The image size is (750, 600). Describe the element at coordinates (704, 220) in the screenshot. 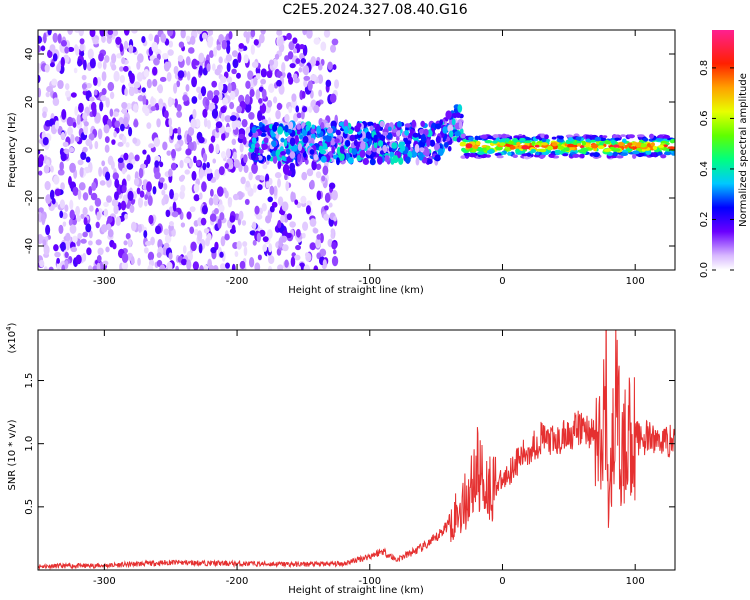

I see `colorbar-tick-label: 0.2` at that location.